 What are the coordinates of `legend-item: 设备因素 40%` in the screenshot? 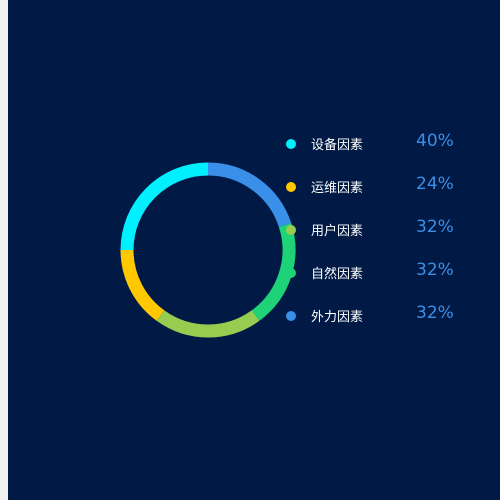 It's located at (386, 151).